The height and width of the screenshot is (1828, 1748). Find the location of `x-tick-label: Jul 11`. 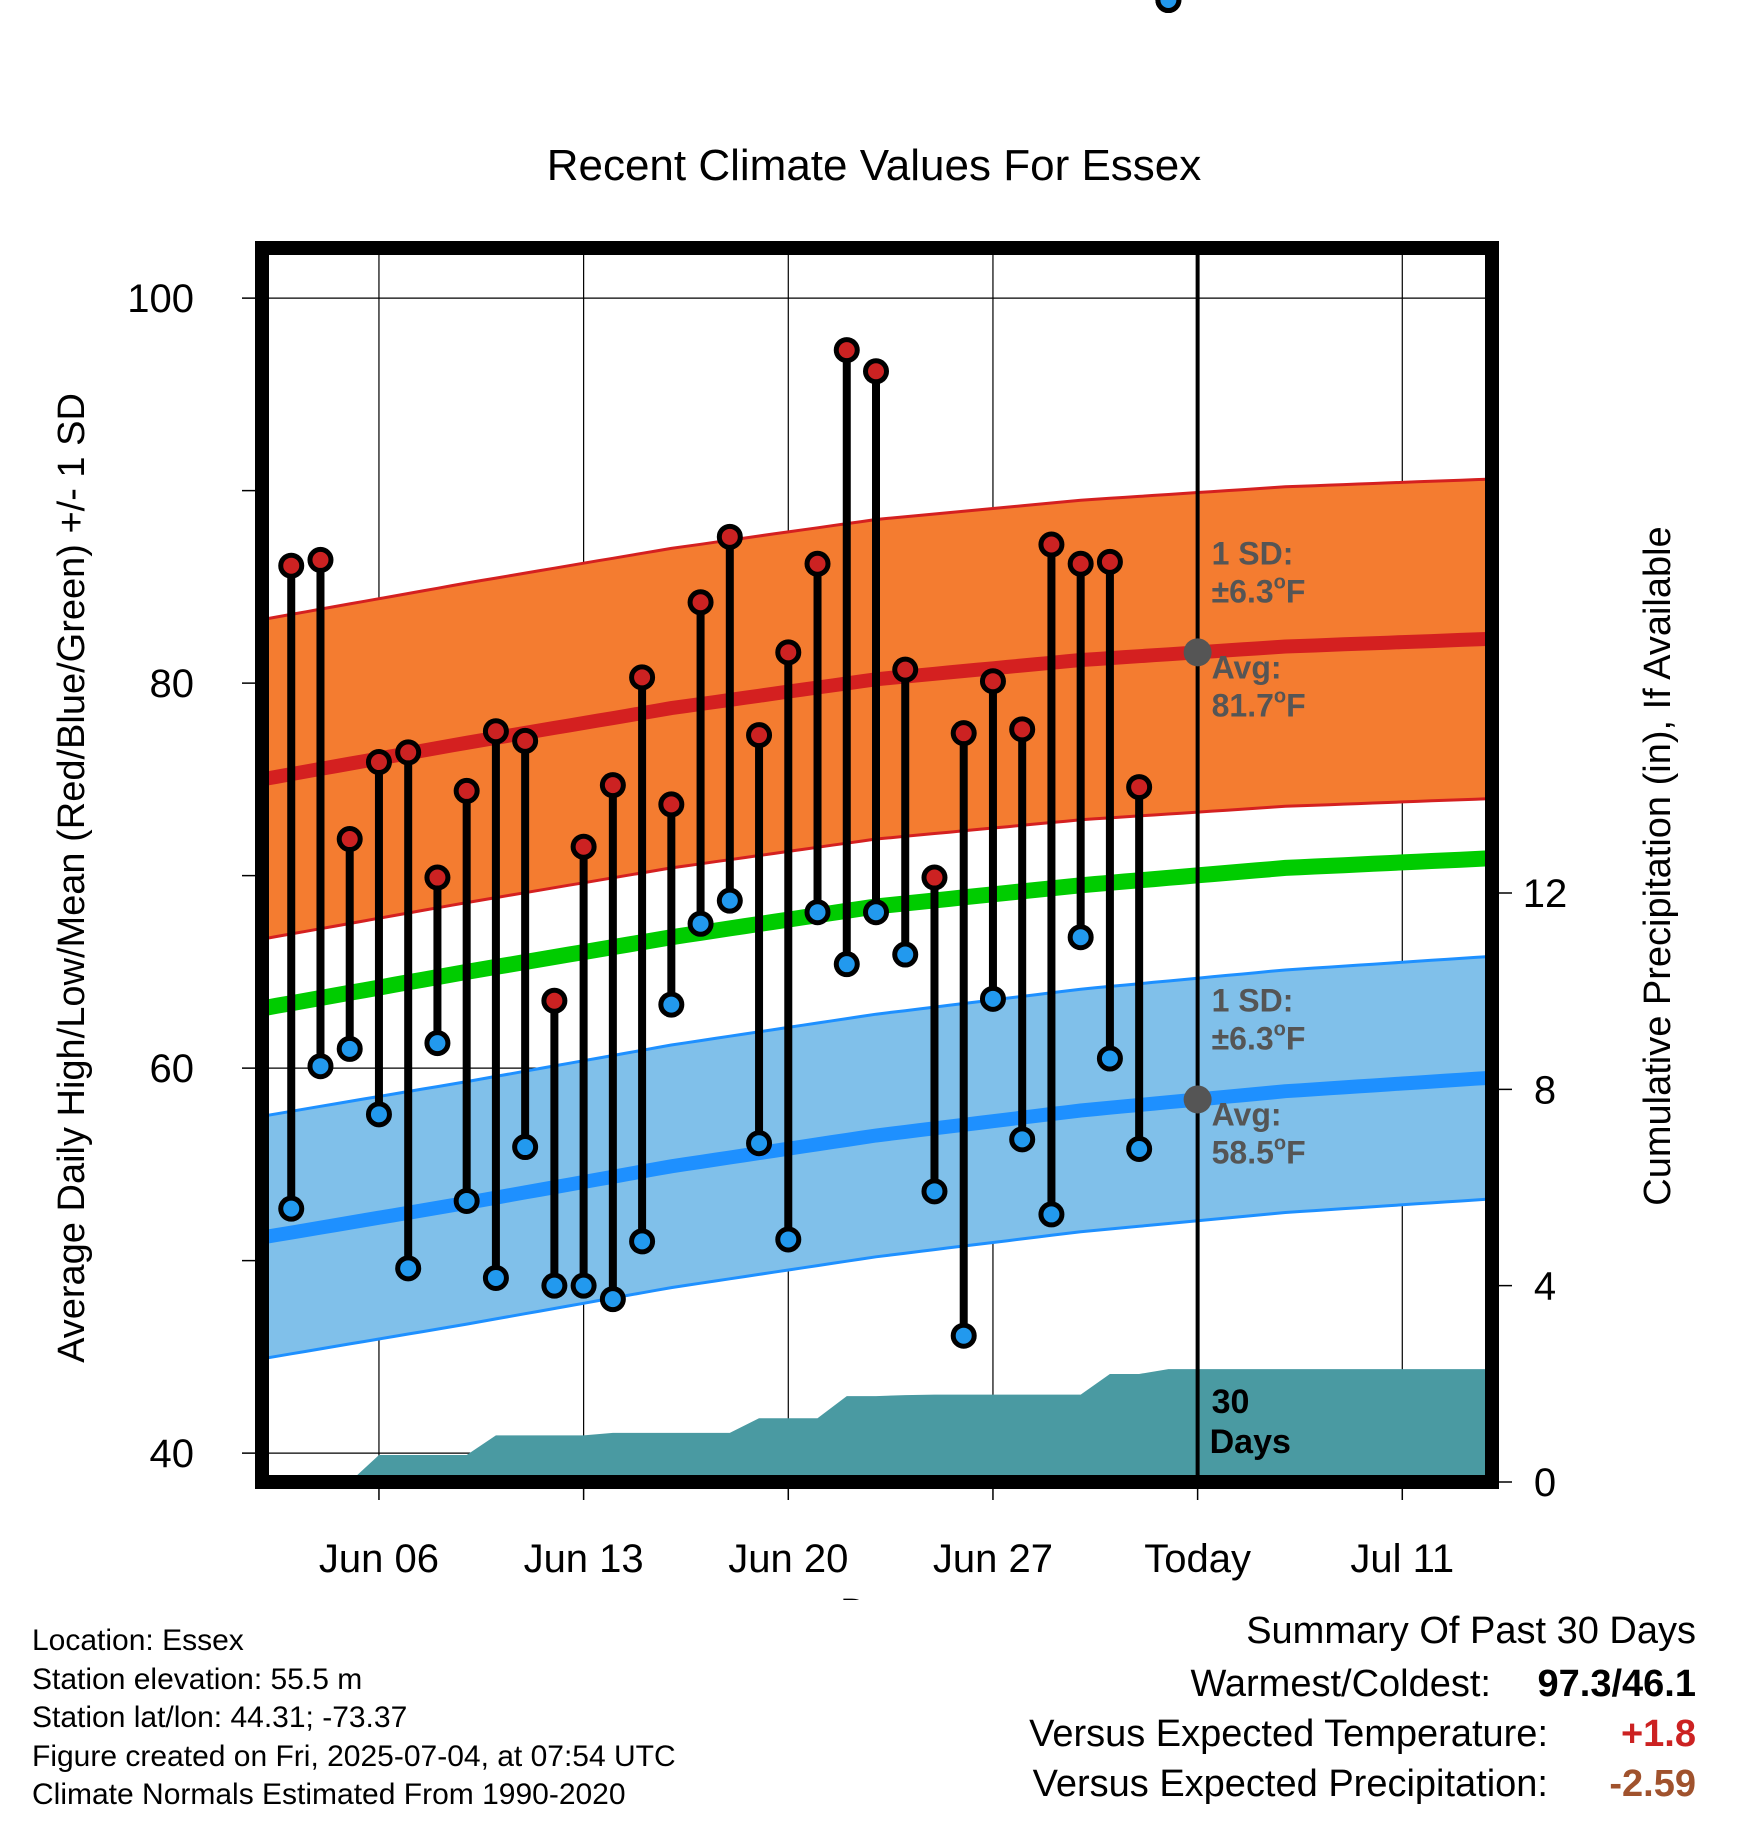

x-tick-label: Jul 11 is located at coordinates (1402, 1559).